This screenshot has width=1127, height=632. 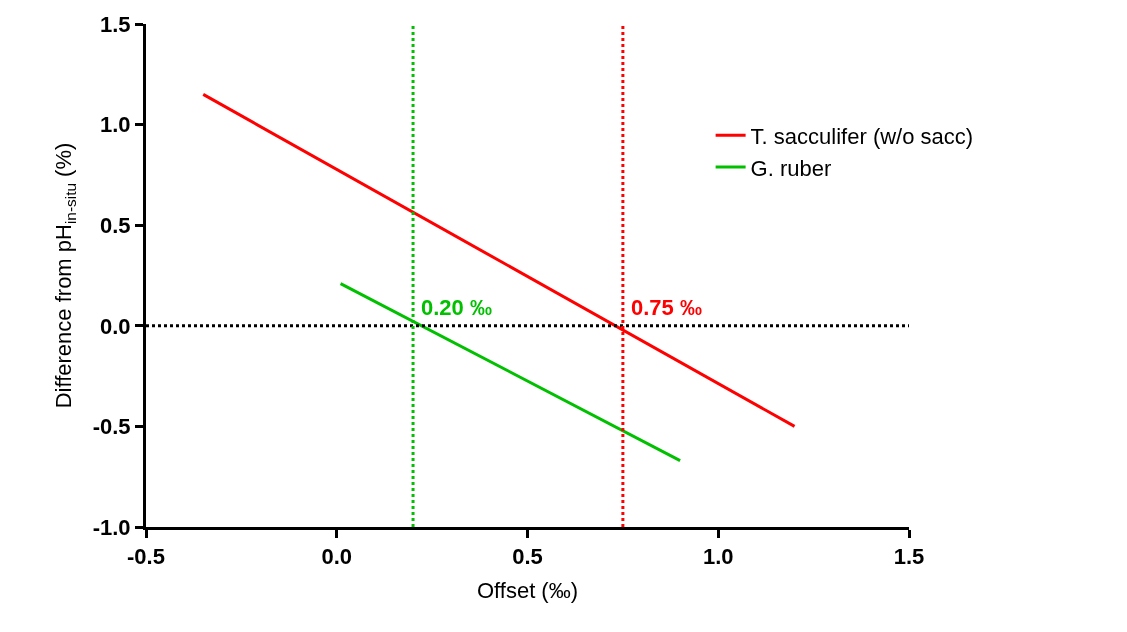 What do you see at coordinates (909, 557) in the screenshot?
I see `x-tick-label: 1.5` at bounding box center [909, 557].